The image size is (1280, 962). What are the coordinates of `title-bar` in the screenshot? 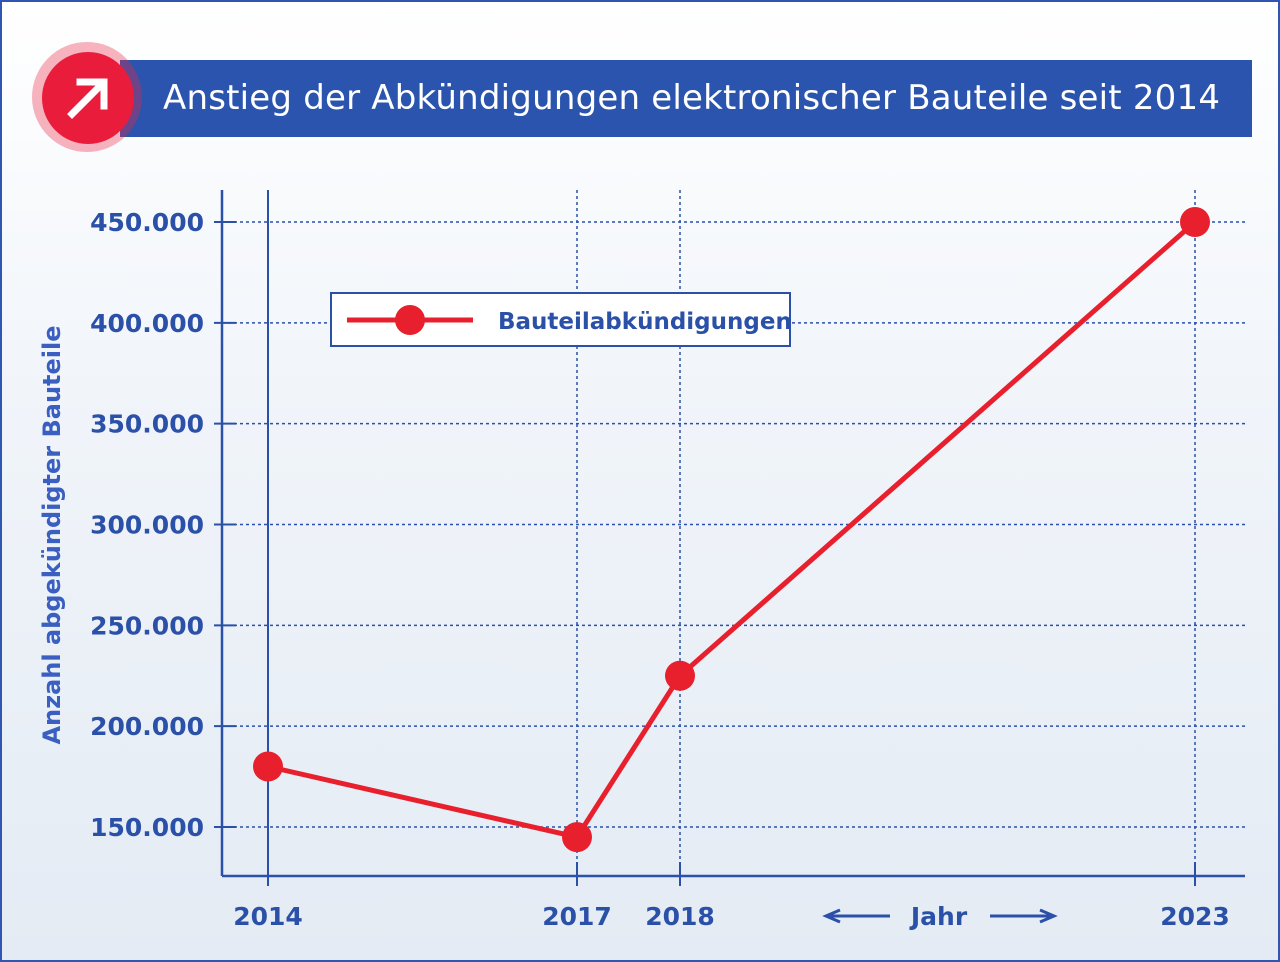 It's located at (686, 98).